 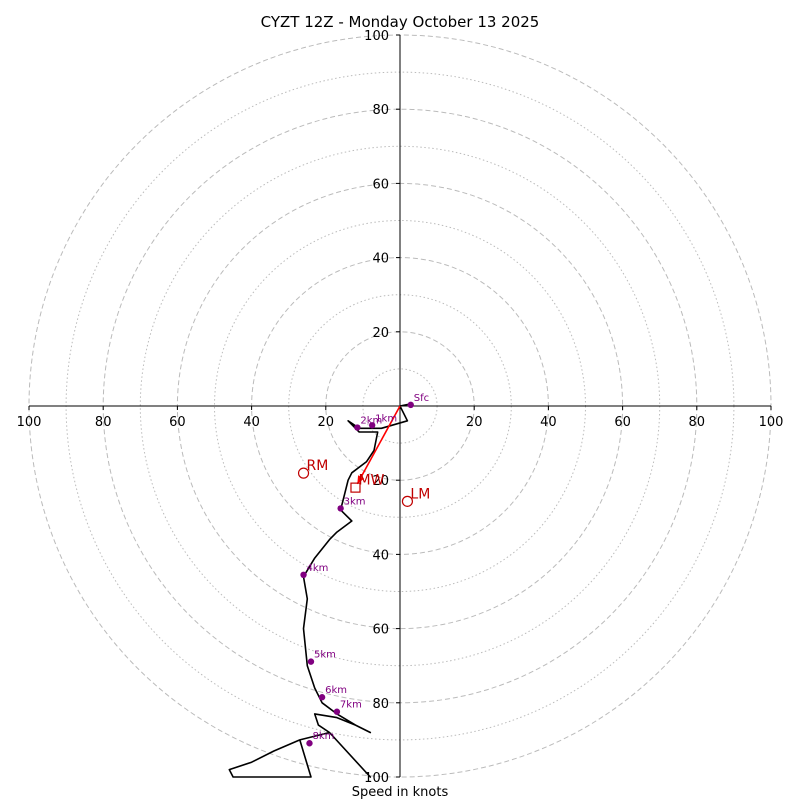 What do you see at coordinates (386, 418) in the screenshot?
I see `height-label-1km: 1km` at bounding box center [386, 418].